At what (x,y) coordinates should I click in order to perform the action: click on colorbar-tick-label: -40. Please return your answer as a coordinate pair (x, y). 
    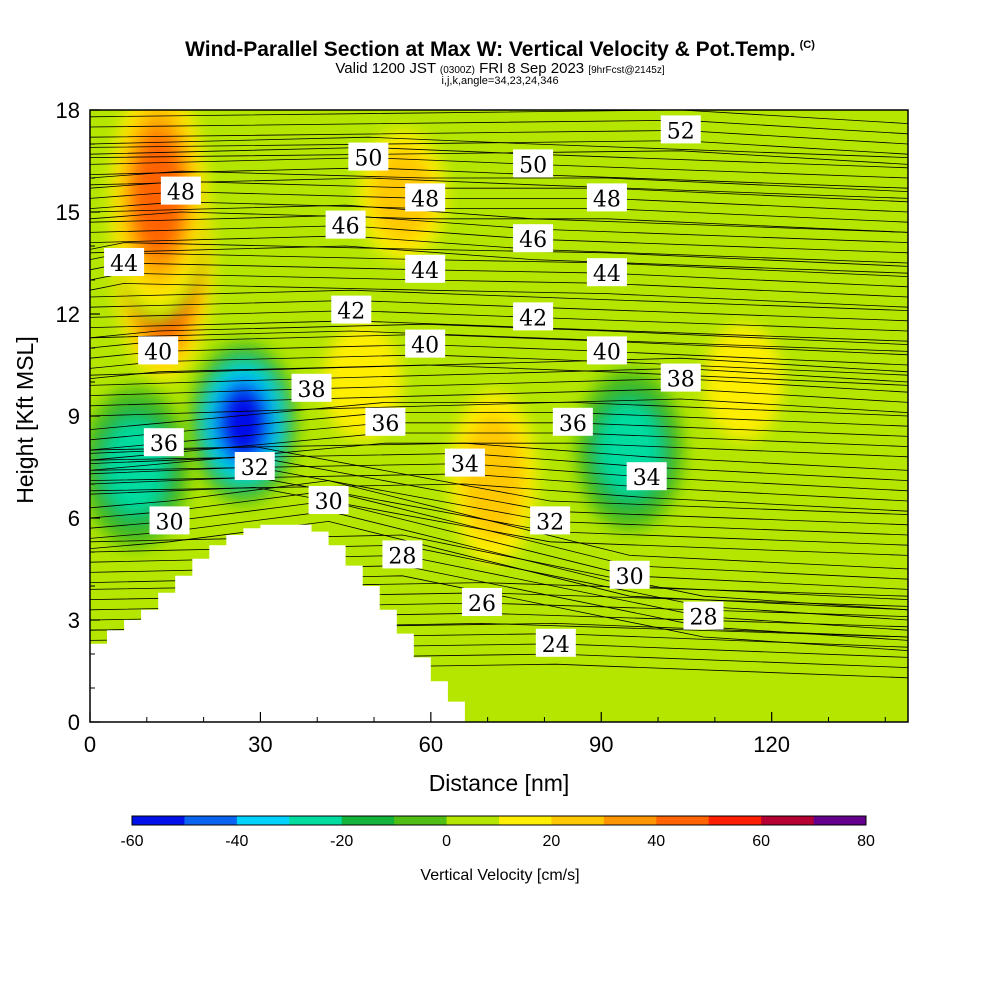
    Looking at the image, I should click on (236, 841).